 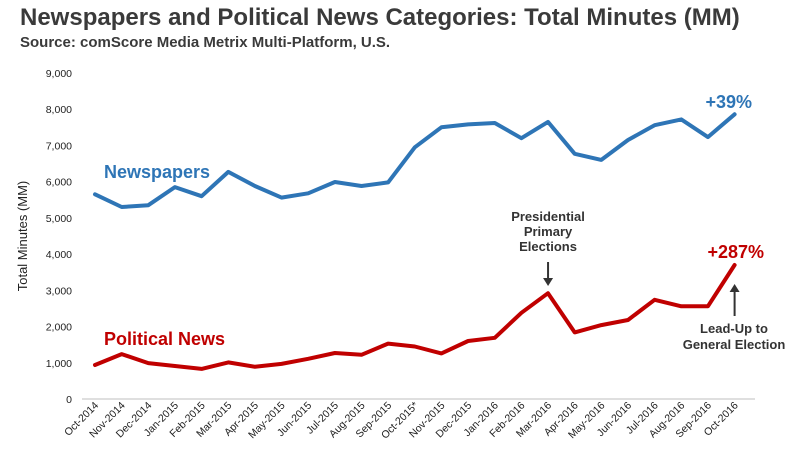 What do you see at coordinates (59, 183) in the screenshot?
I see `y-tick-label: 6,000` at bounding box center [59, 183].